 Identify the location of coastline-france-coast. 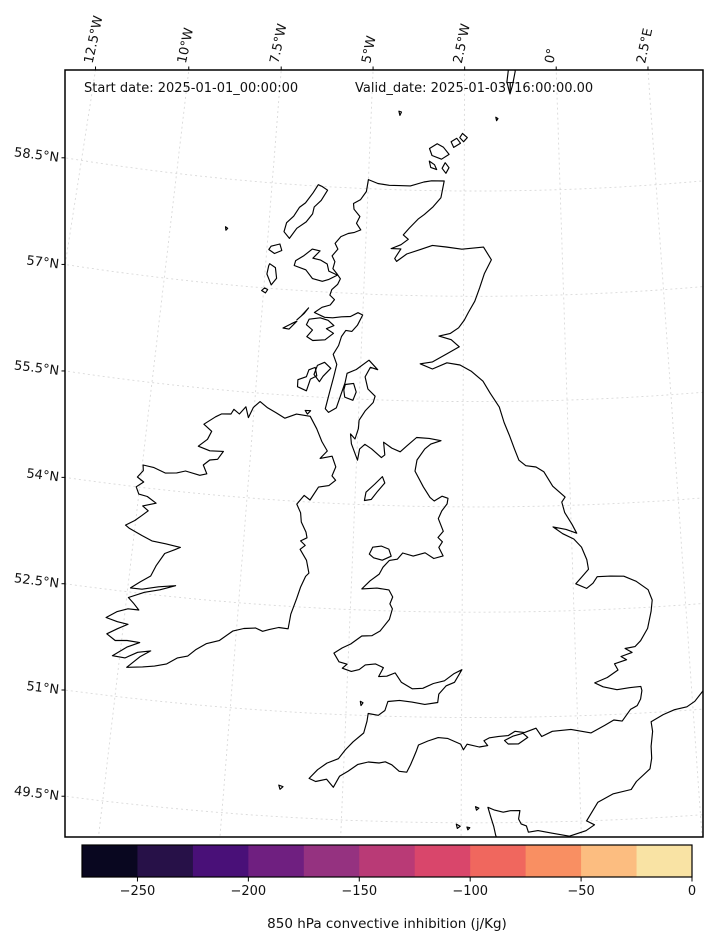
(595, 763).